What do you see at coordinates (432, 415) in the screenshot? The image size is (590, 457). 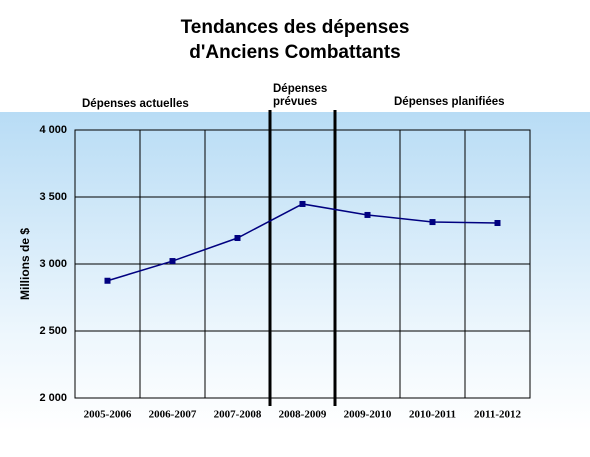 I see `x-tick-label: 2010-2011` at bounding box center [432, 415].